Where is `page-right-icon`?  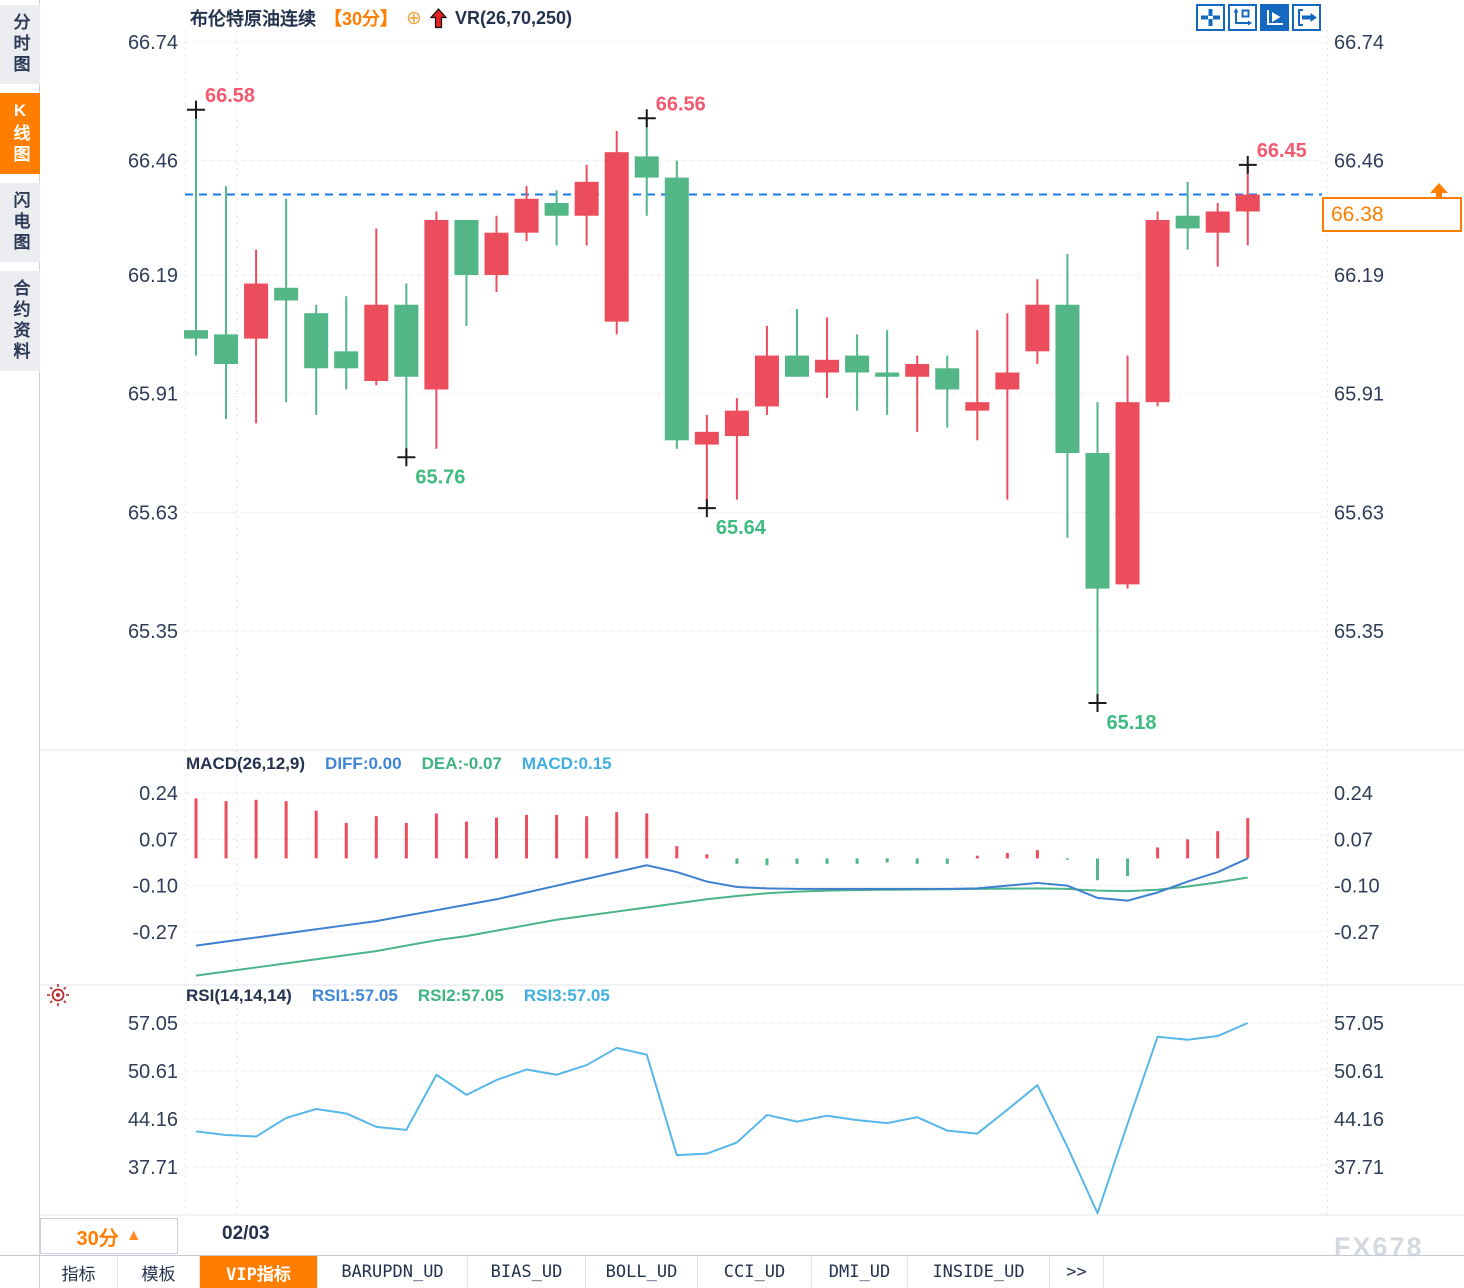
page-right-icon is located at coordinates (1306, 17).